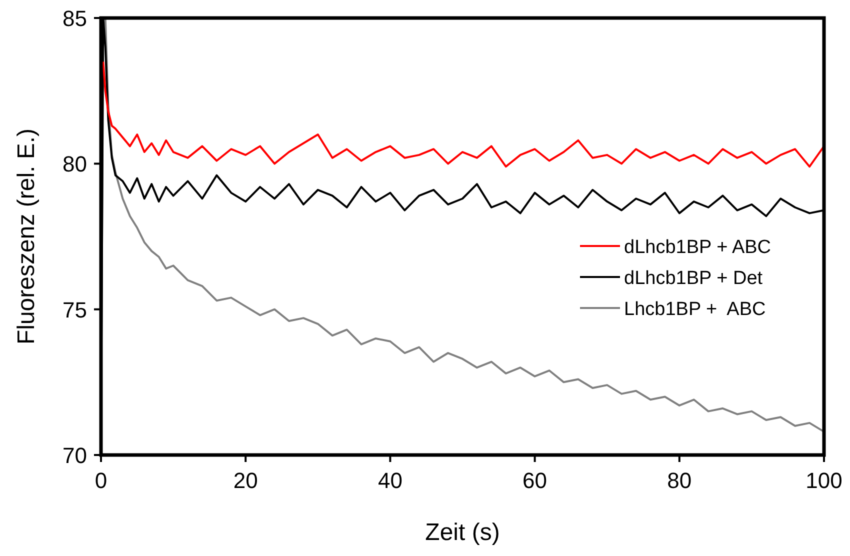  Describe the element at coordinates (695, 309) in the screenshot. I see `legend-label: Lhcb1BP + ABC` at that location.